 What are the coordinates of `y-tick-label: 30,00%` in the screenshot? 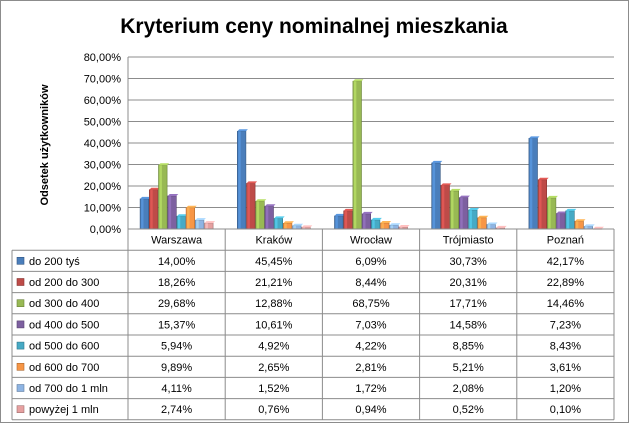 It's located at (103, 166).